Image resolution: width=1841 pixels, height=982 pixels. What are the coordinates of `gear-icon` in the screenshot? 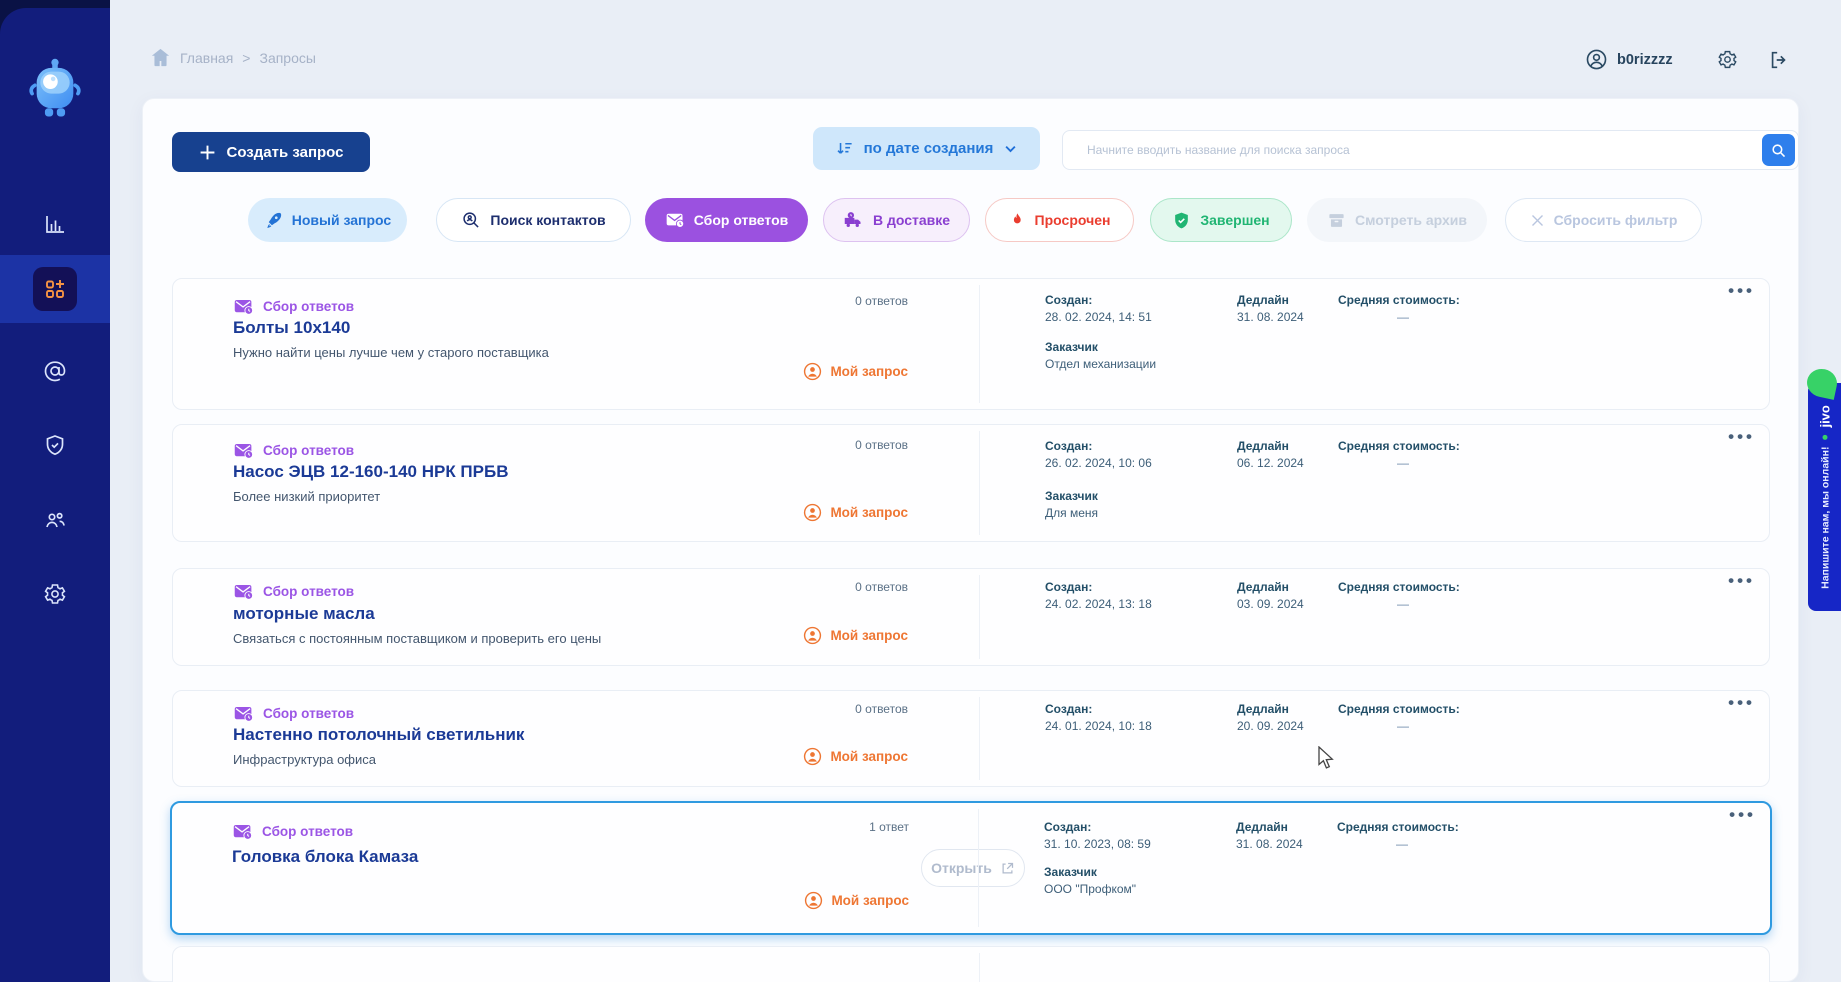 It's located at (55, 594).